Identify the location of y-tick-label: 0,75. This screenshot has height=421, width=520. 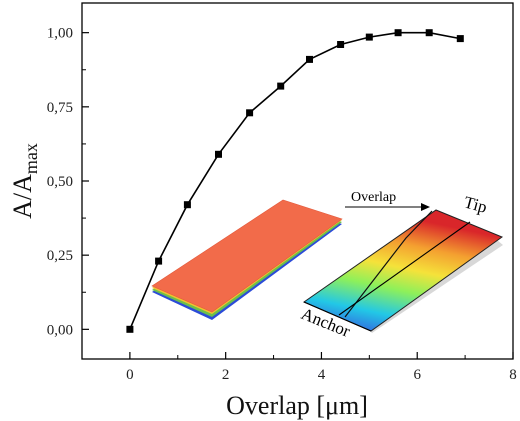
(60, 108).